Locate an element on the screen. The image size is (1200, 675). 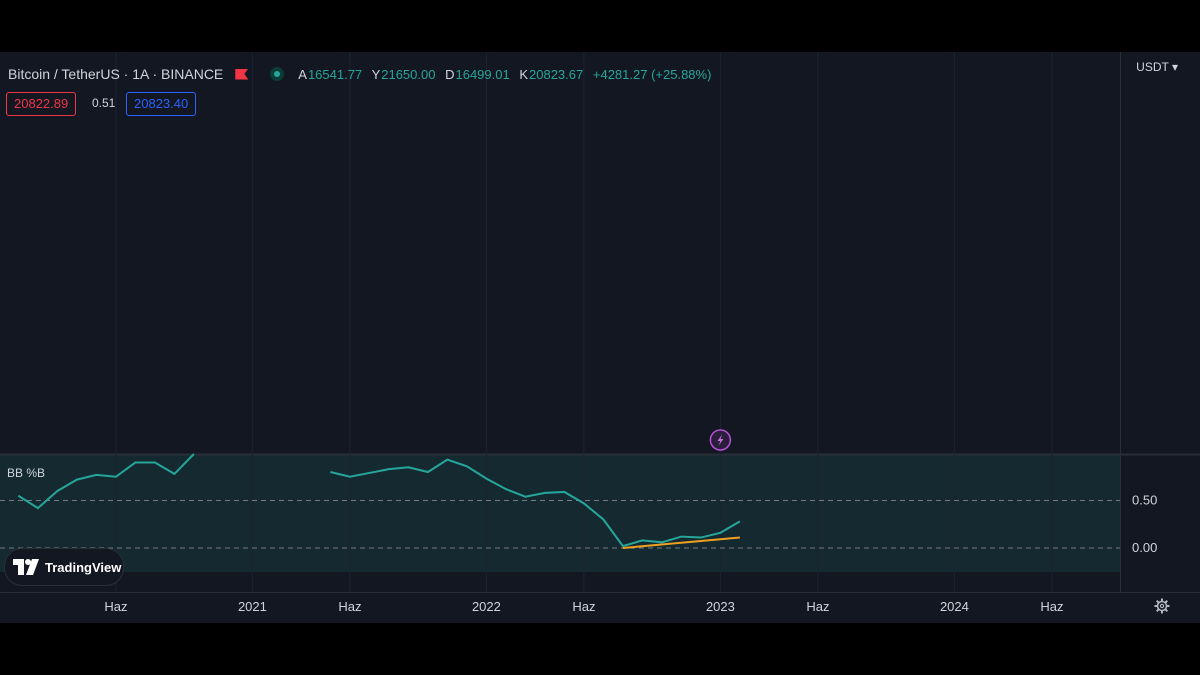
time-tick-label: 2023 is located at coordinates (720, 606).